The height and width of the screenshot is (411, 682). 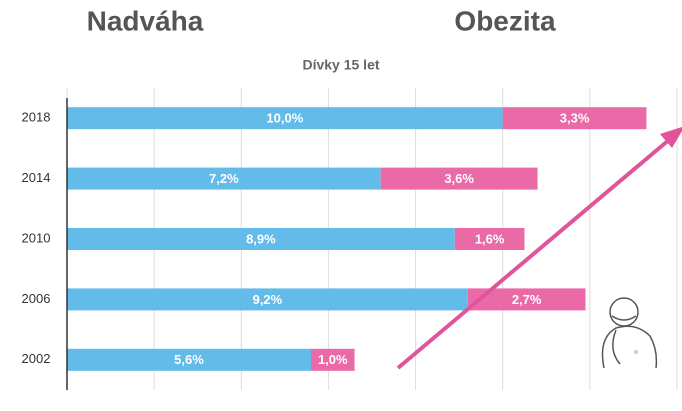 I want to click on value-label: 3,3%, so click(x=575, y=118).